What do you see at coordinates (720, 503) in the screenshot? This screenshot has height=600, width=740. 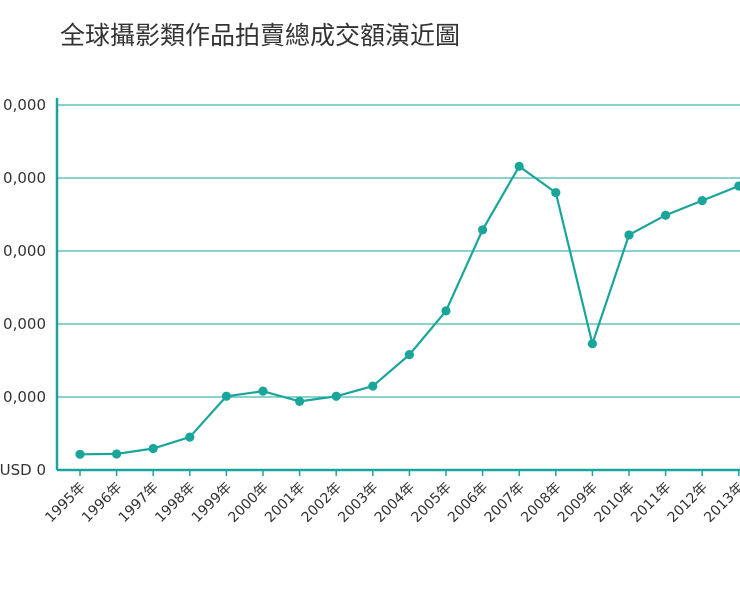 I see `x-tick-label: 2013年` at bounding box center [720, 503].